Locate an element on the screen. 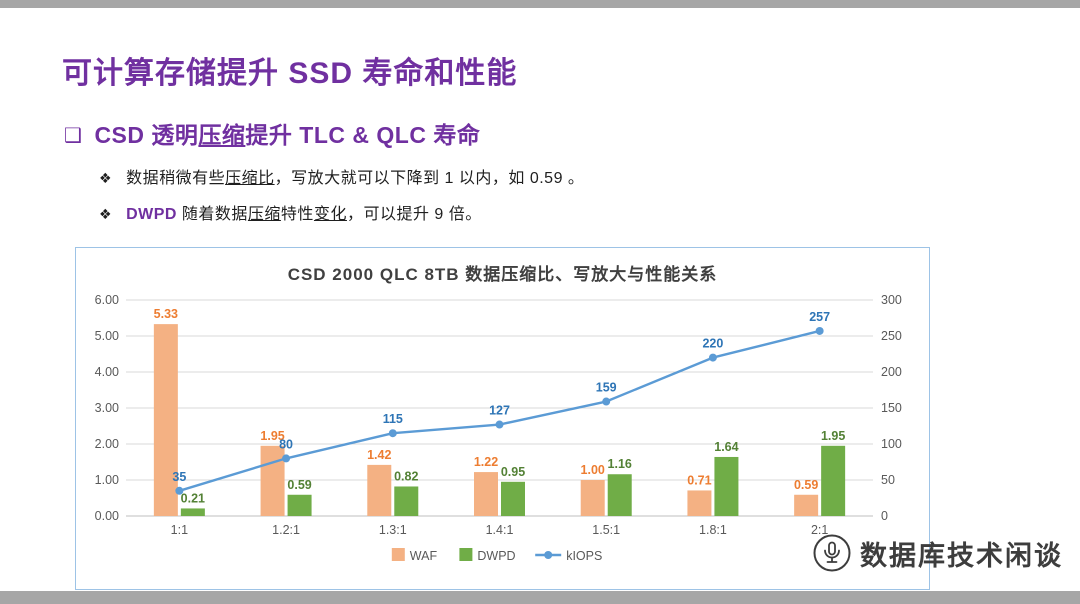 This screenshot has width=1080, height=604. y-left-tick-label: 1.00 is located at coordinates (107, 480).